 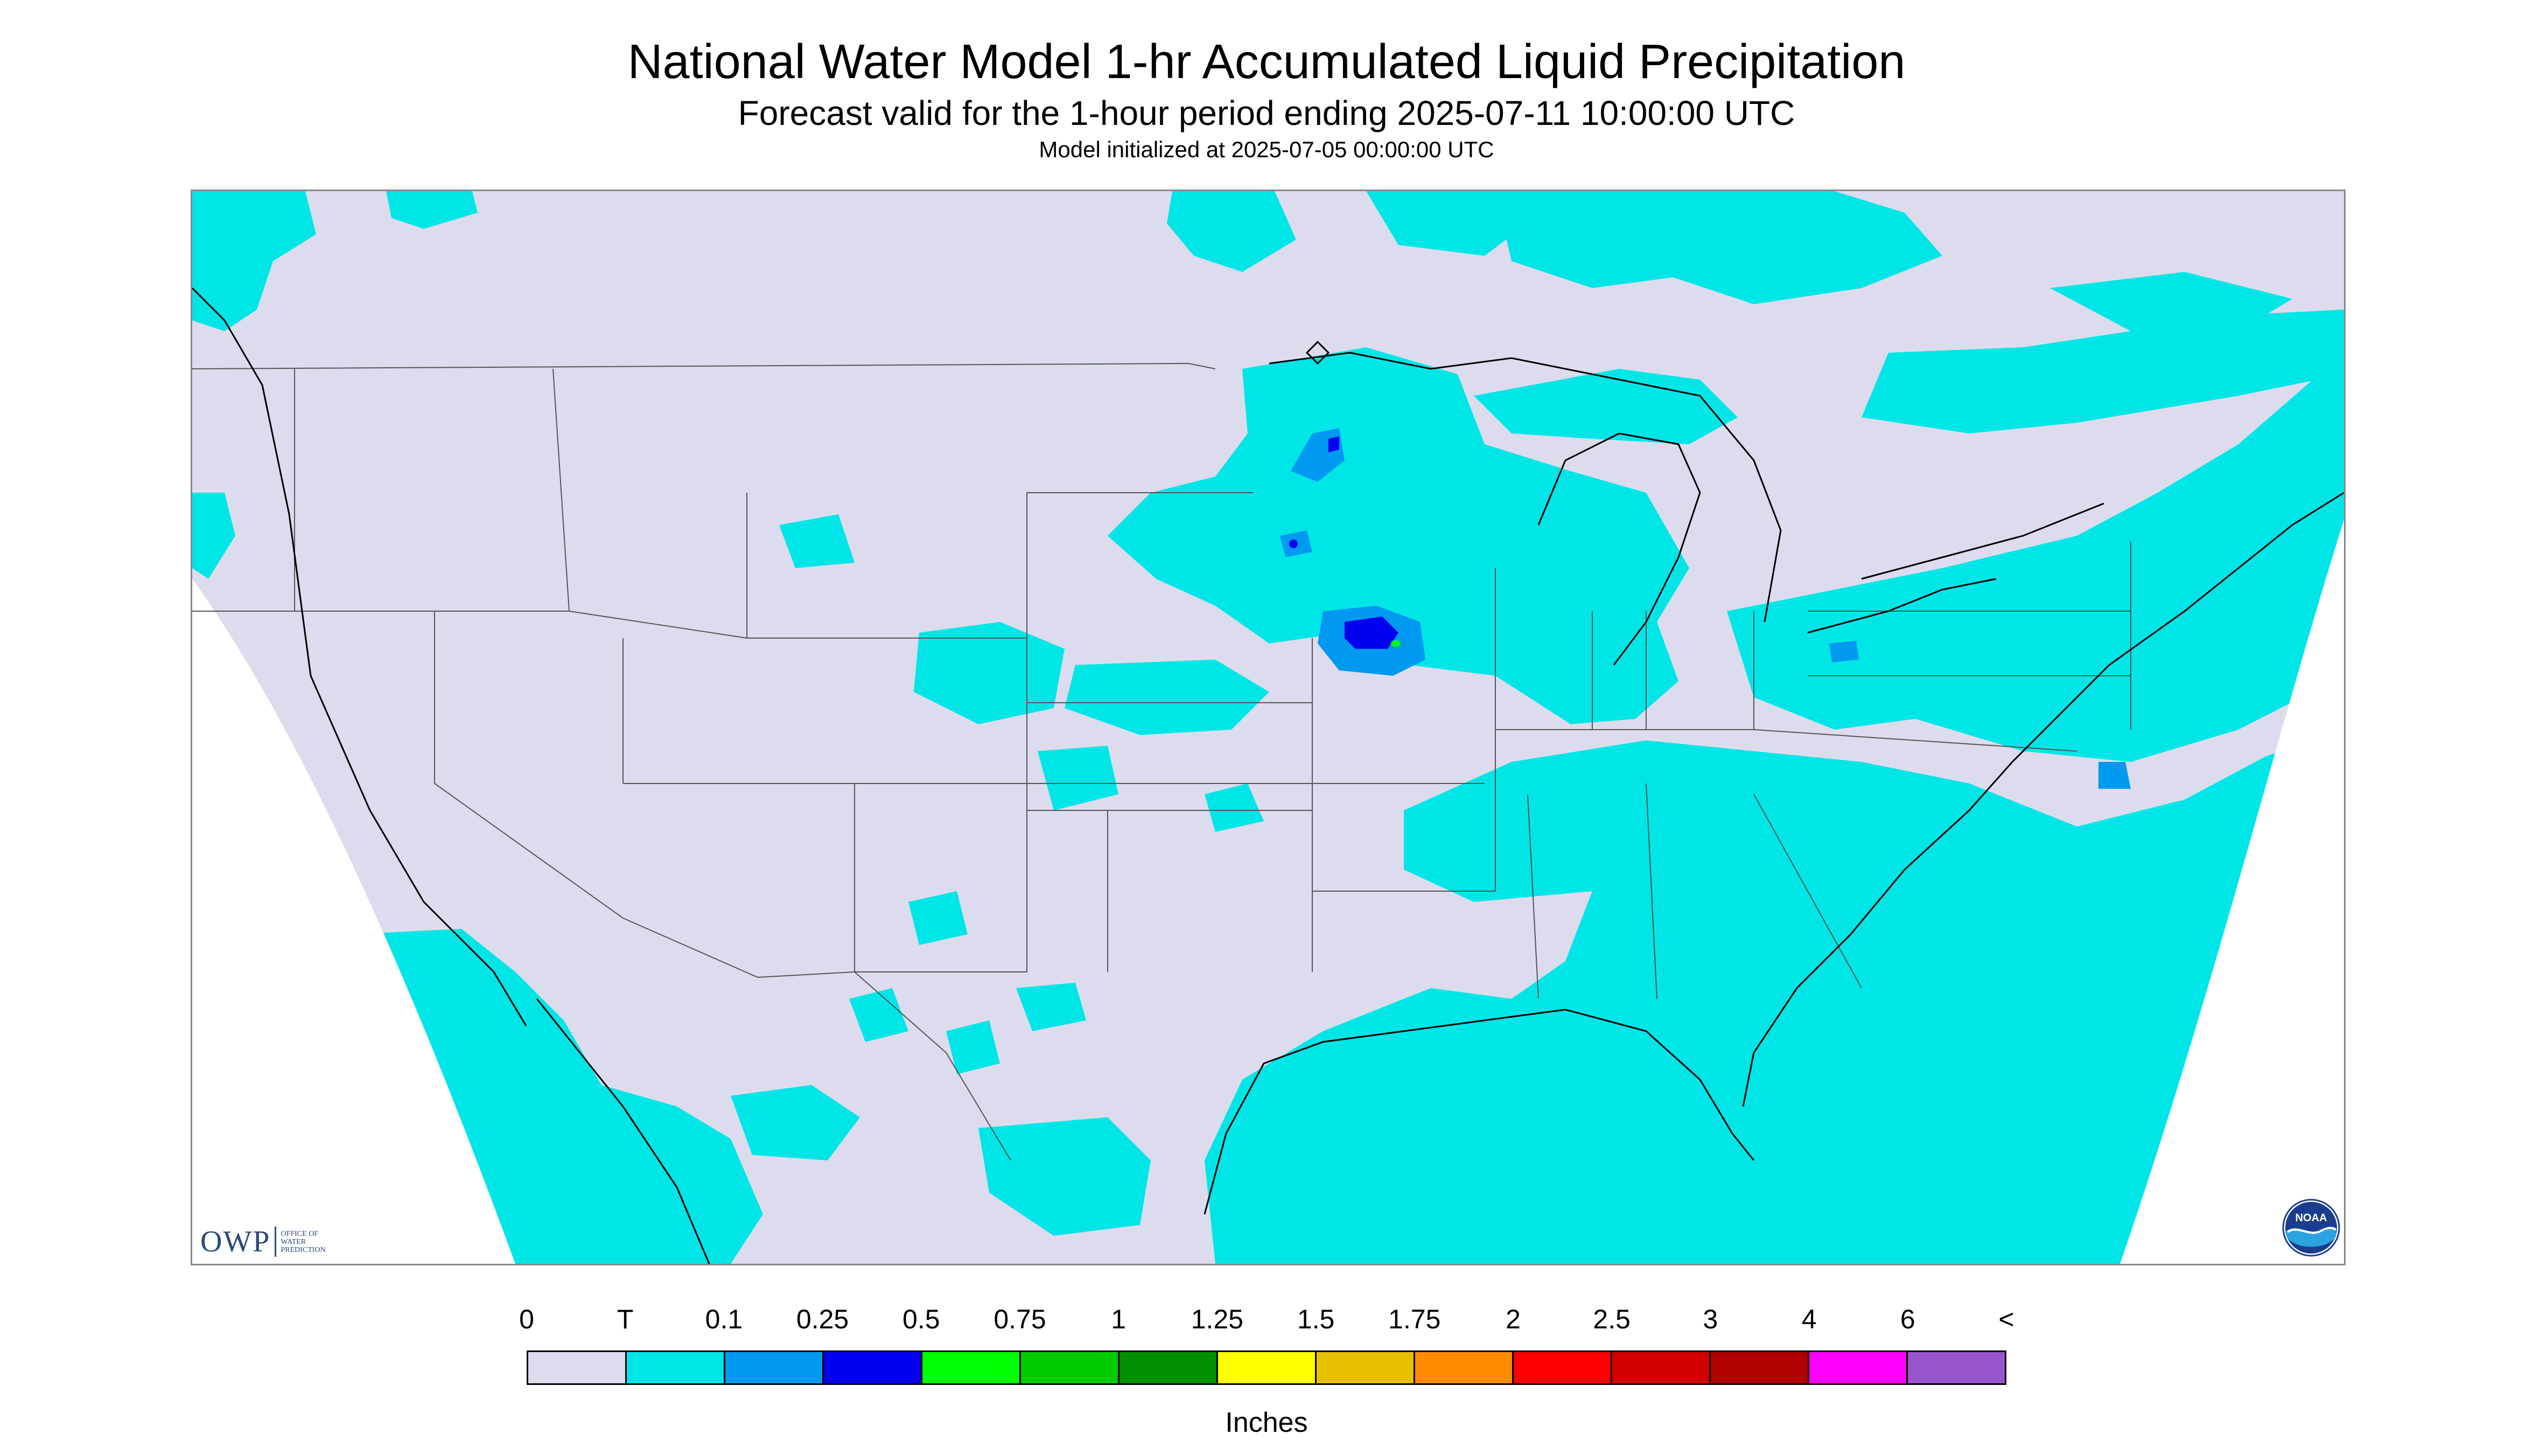 What do you see at coordinates (724, 1319) in the screenshot?
I see `legend-tick-label: 0.1` at bounding box center [724, 1319].